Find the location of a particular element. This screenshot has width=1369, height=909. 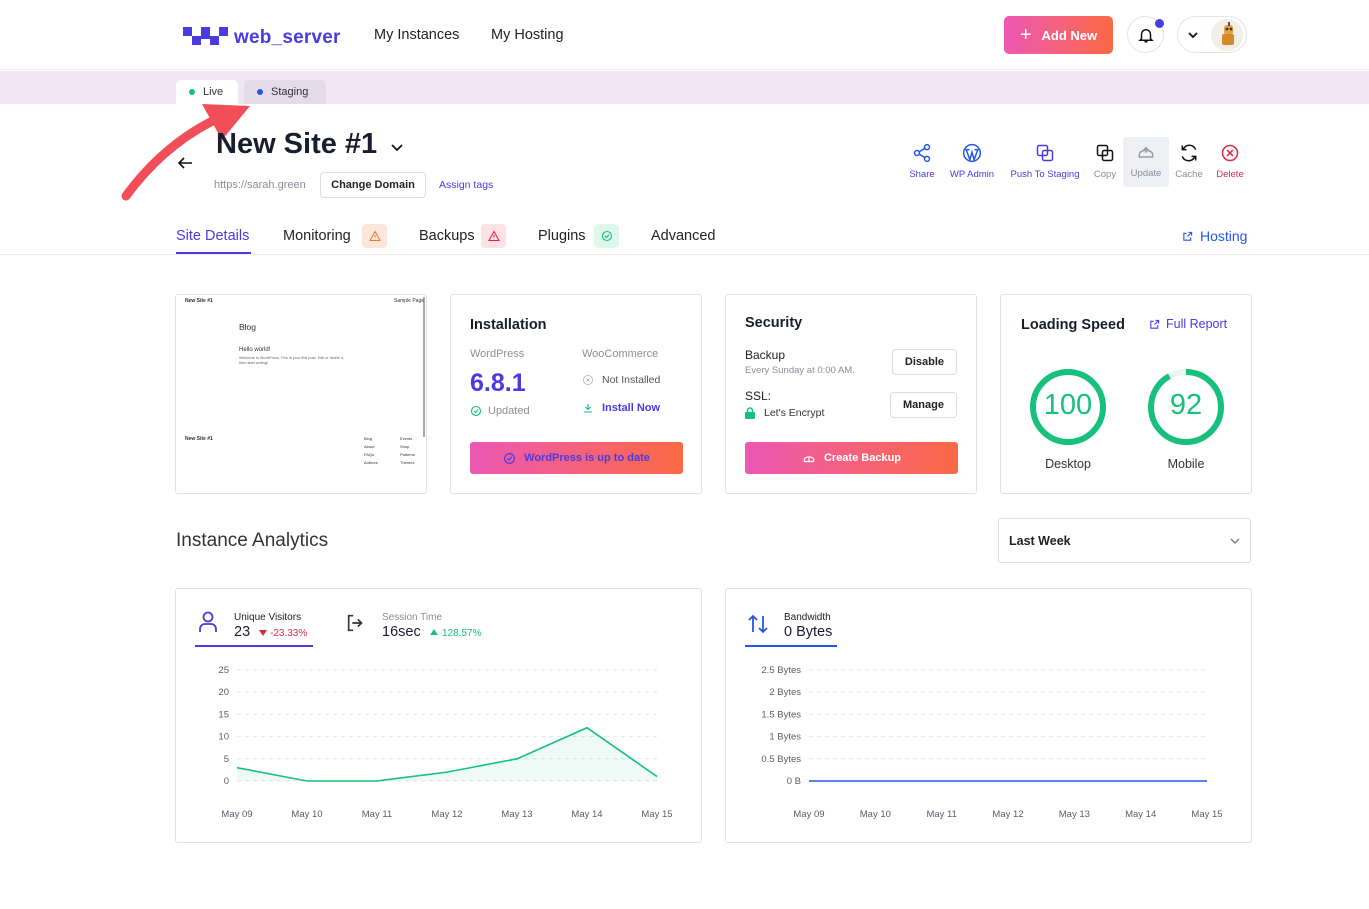

session-time-label: Session Time is located at coordinates (412, 617).